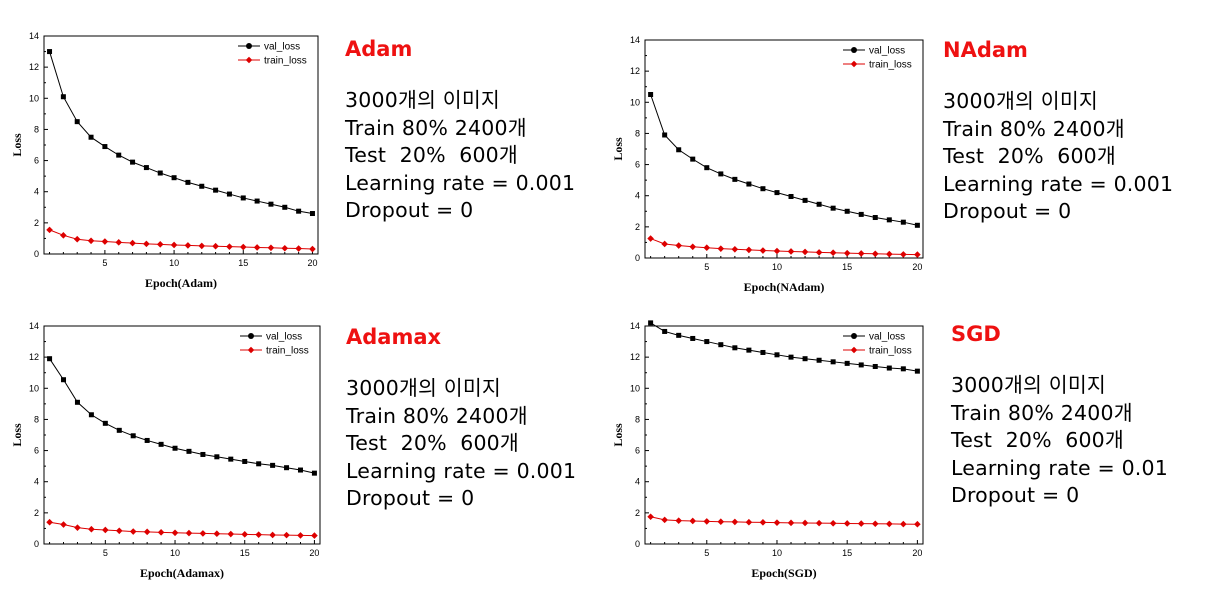 The width and height of the screenshot is (1209, 591). I want to click on legend-label-val_loss: val_loss, so click(284, 337).